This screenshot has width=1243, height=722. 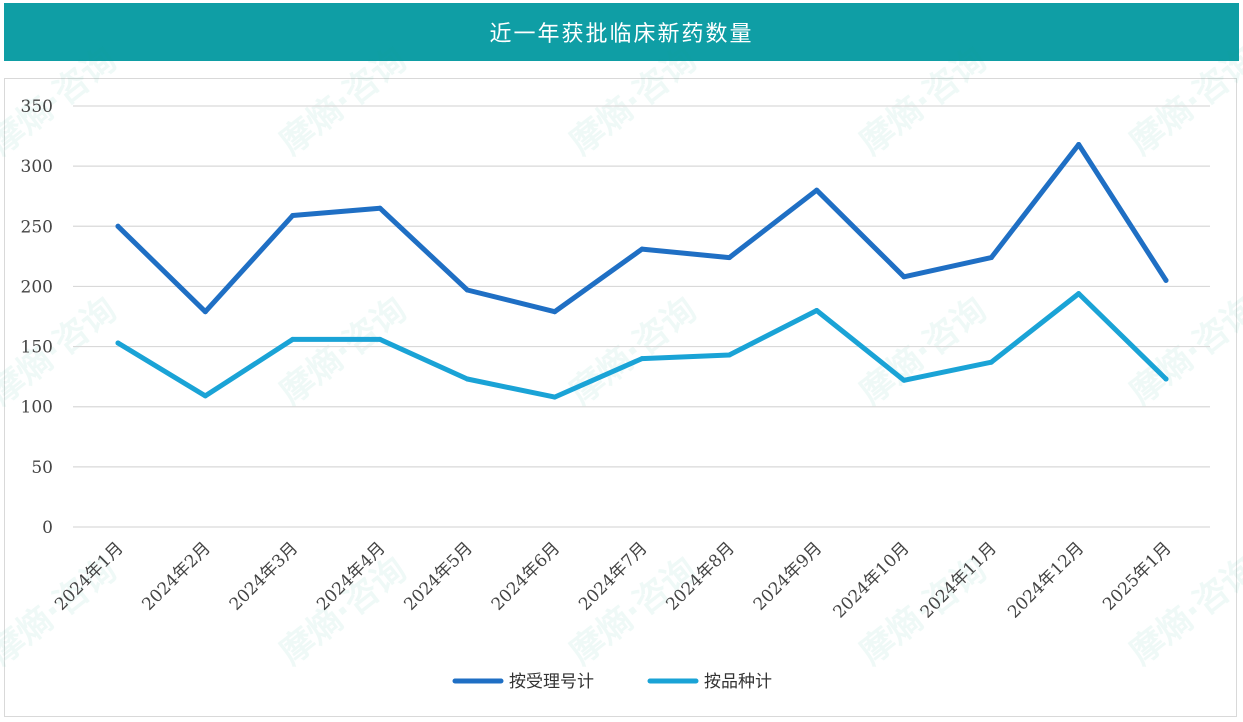 What do you see at coordinates (42, 468) in the screenshot?
I see `y-tick-label: 50` at bounding box center [42, 468].